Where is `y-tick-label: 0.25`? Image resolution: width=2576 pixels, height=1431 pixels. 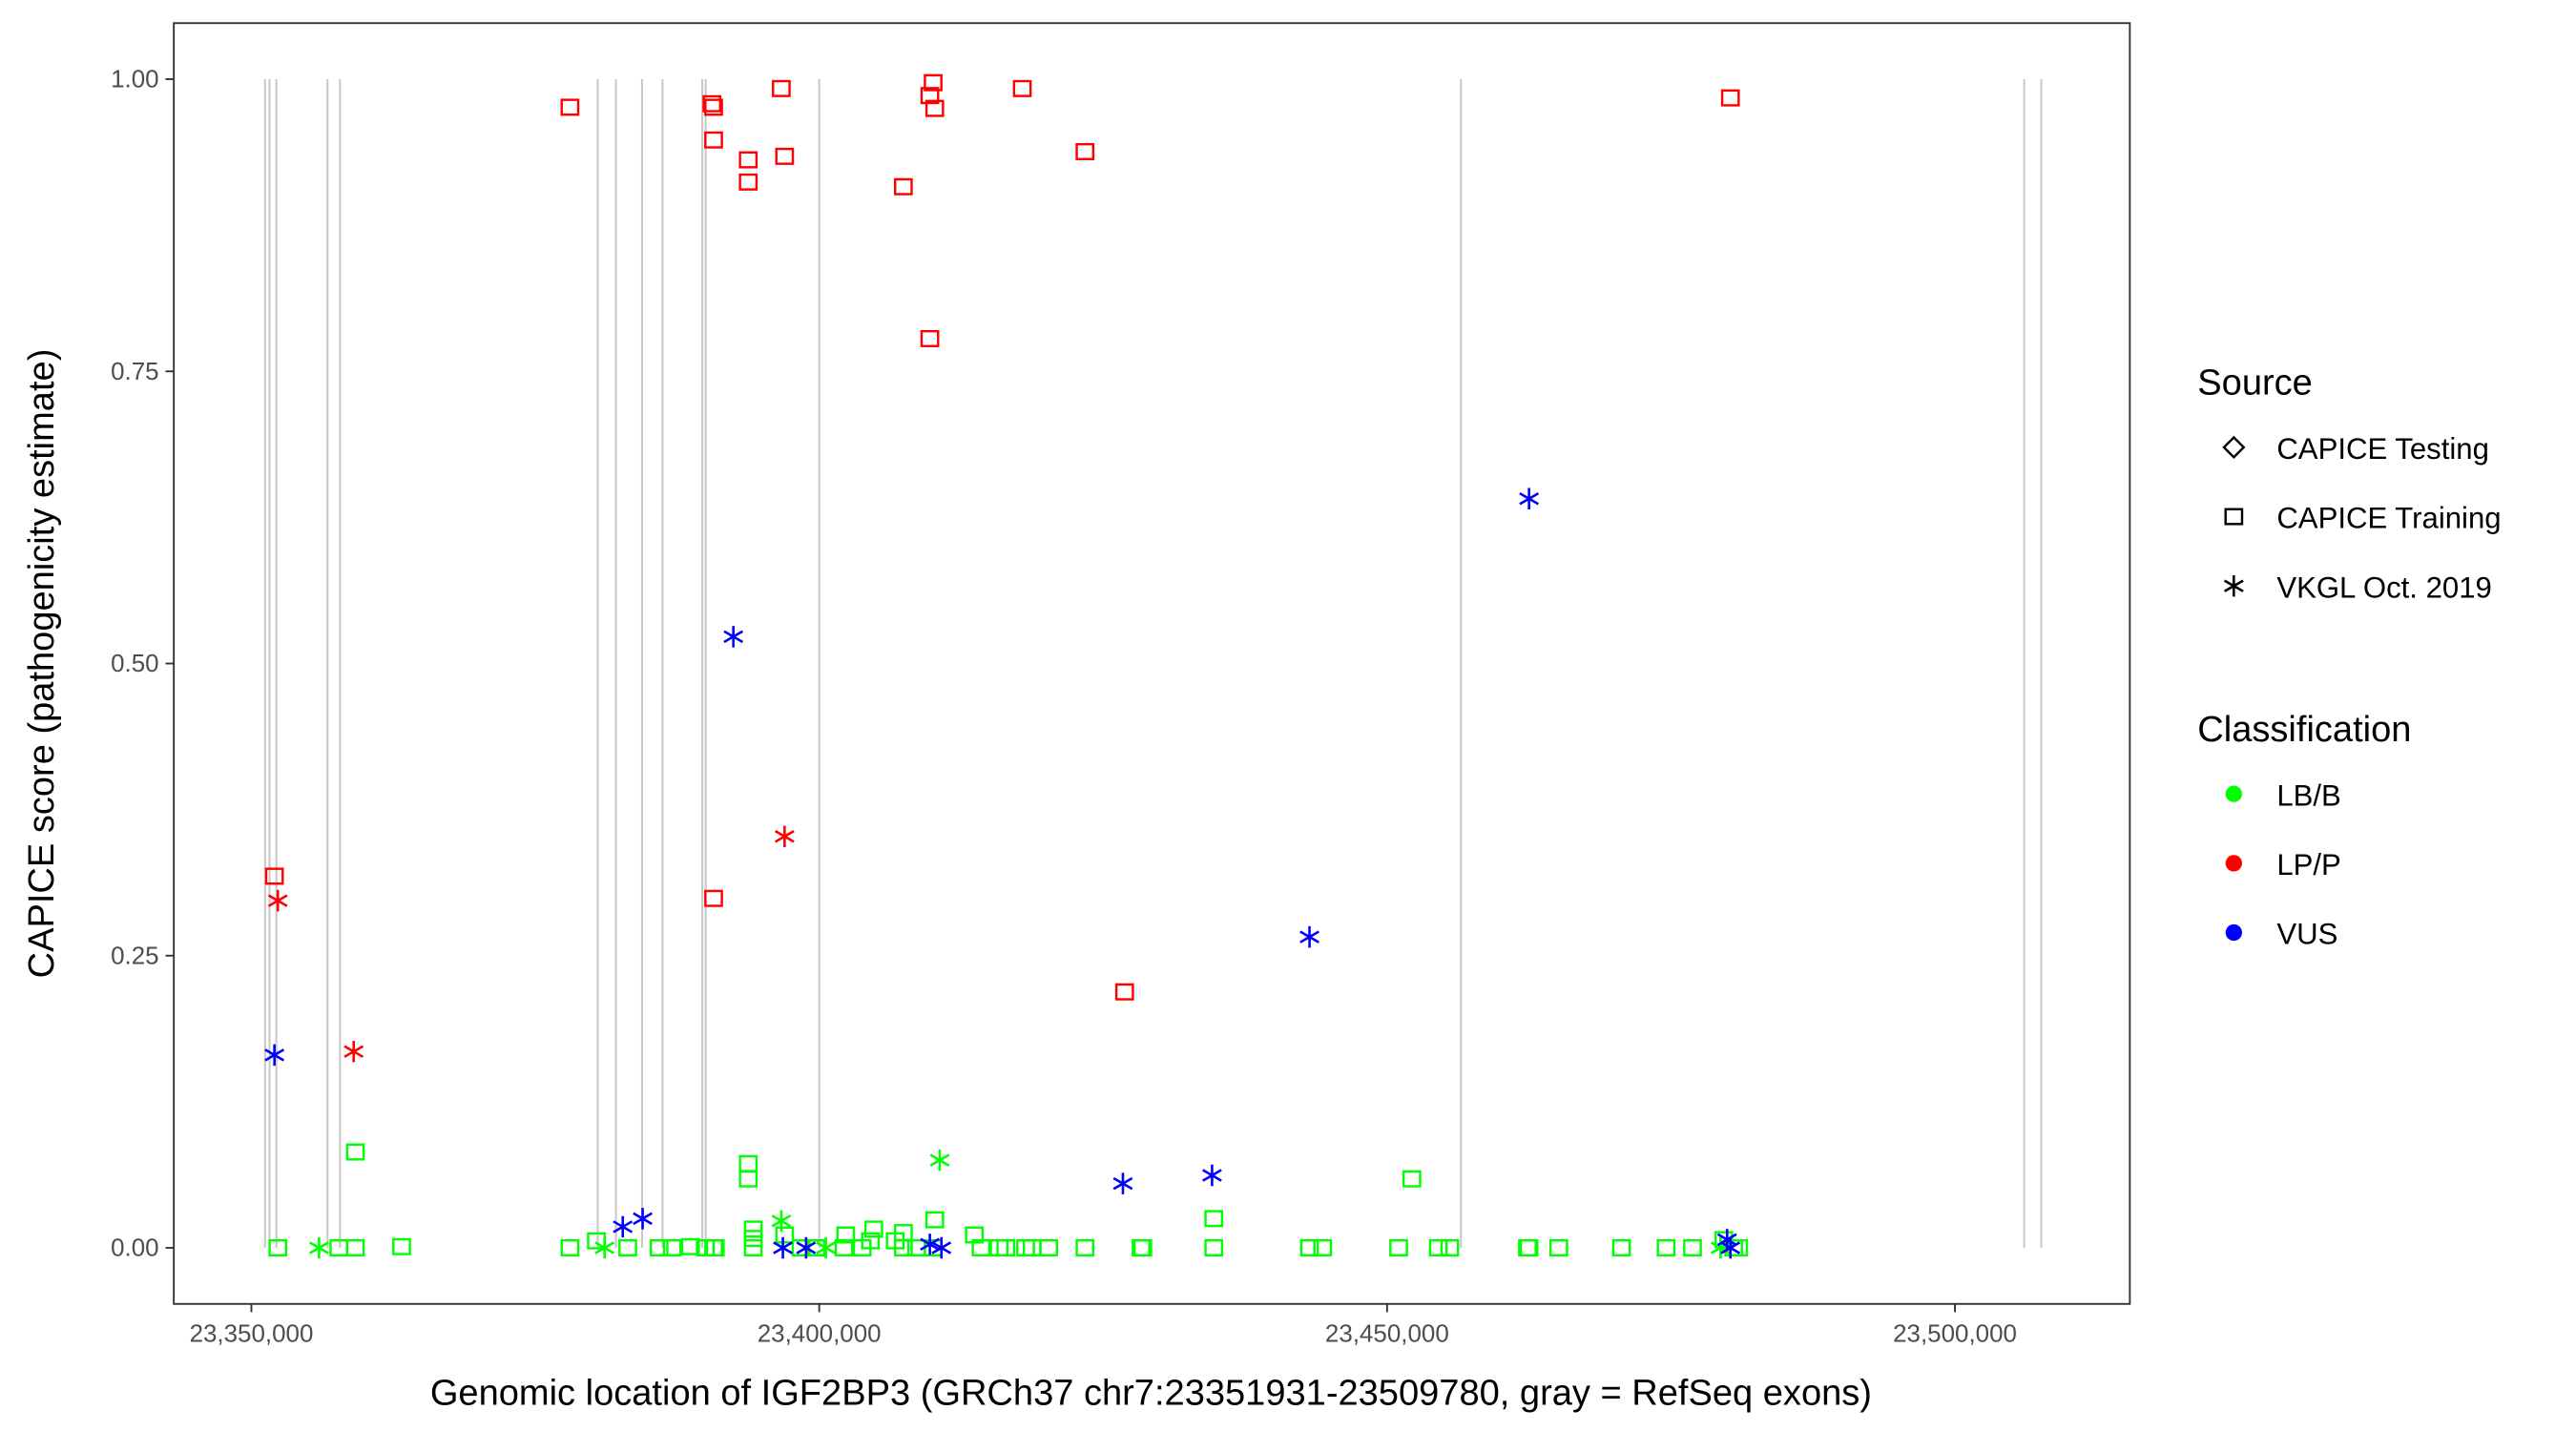 y-tick-label: 0.25 is located at coordinates (134, 956).